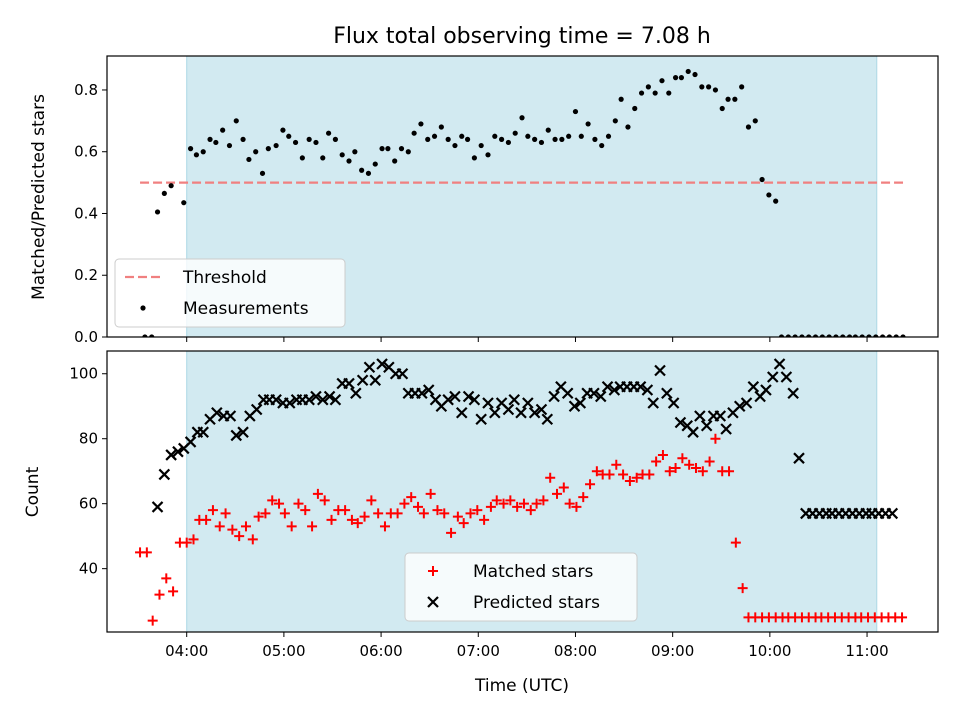  I want to click on chart-title: Flux total observing time = 7.08 h, so click(522, 36).